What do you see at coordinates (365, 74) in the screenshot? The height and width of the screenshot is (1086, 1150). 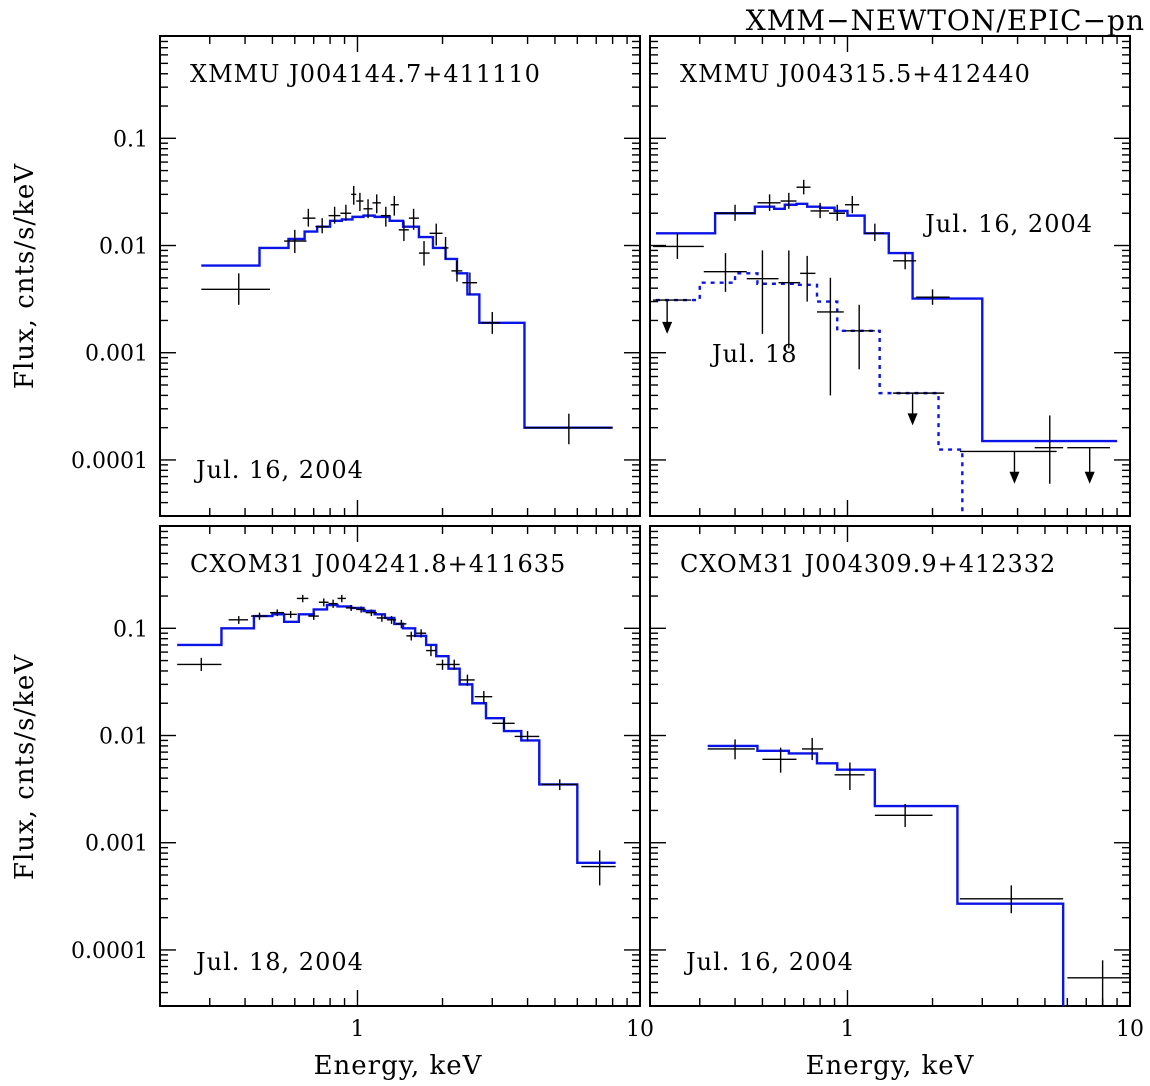 I see `panel-title: XMMU J004144.7+411110` at bounding box center [365, 74].